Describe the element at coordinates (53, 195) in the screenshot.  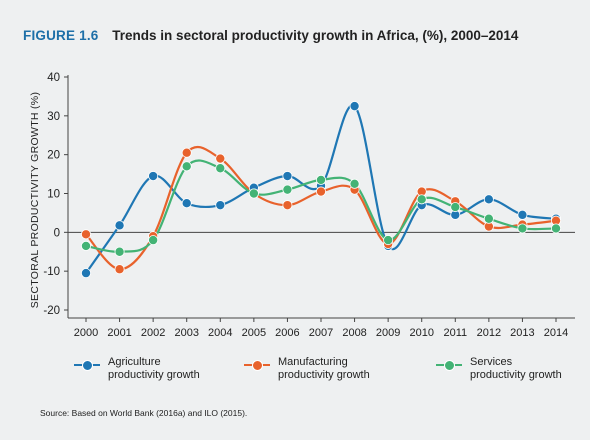
I see `y-tick-label: 10` at that location.